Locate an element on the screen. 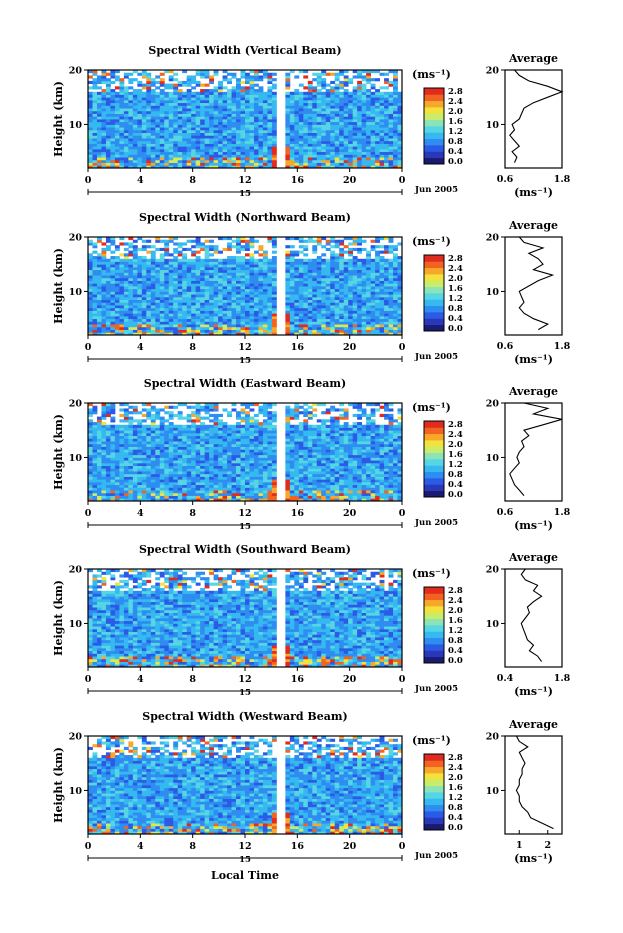 This screenshot has width=623, height=933. date-tick-label: 15 is located at coordinates (245, 361).